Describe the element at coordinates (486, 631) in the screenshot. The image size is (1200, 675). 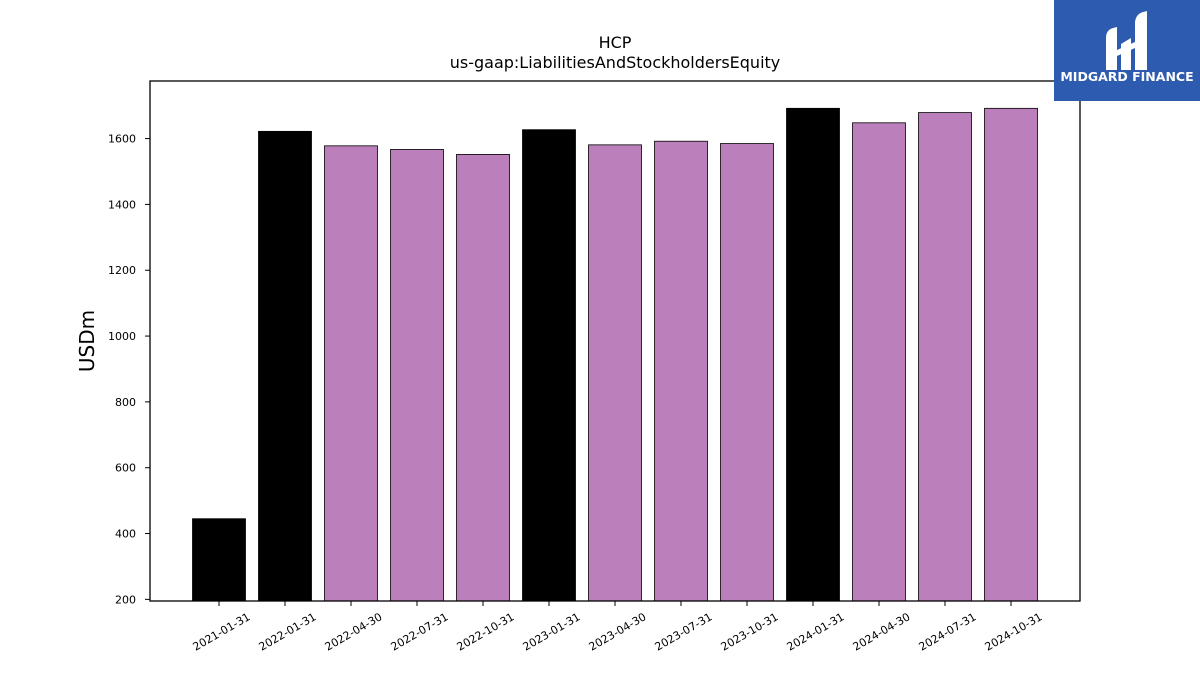
I see `x-tick-label: 2022-10-31` at that location.